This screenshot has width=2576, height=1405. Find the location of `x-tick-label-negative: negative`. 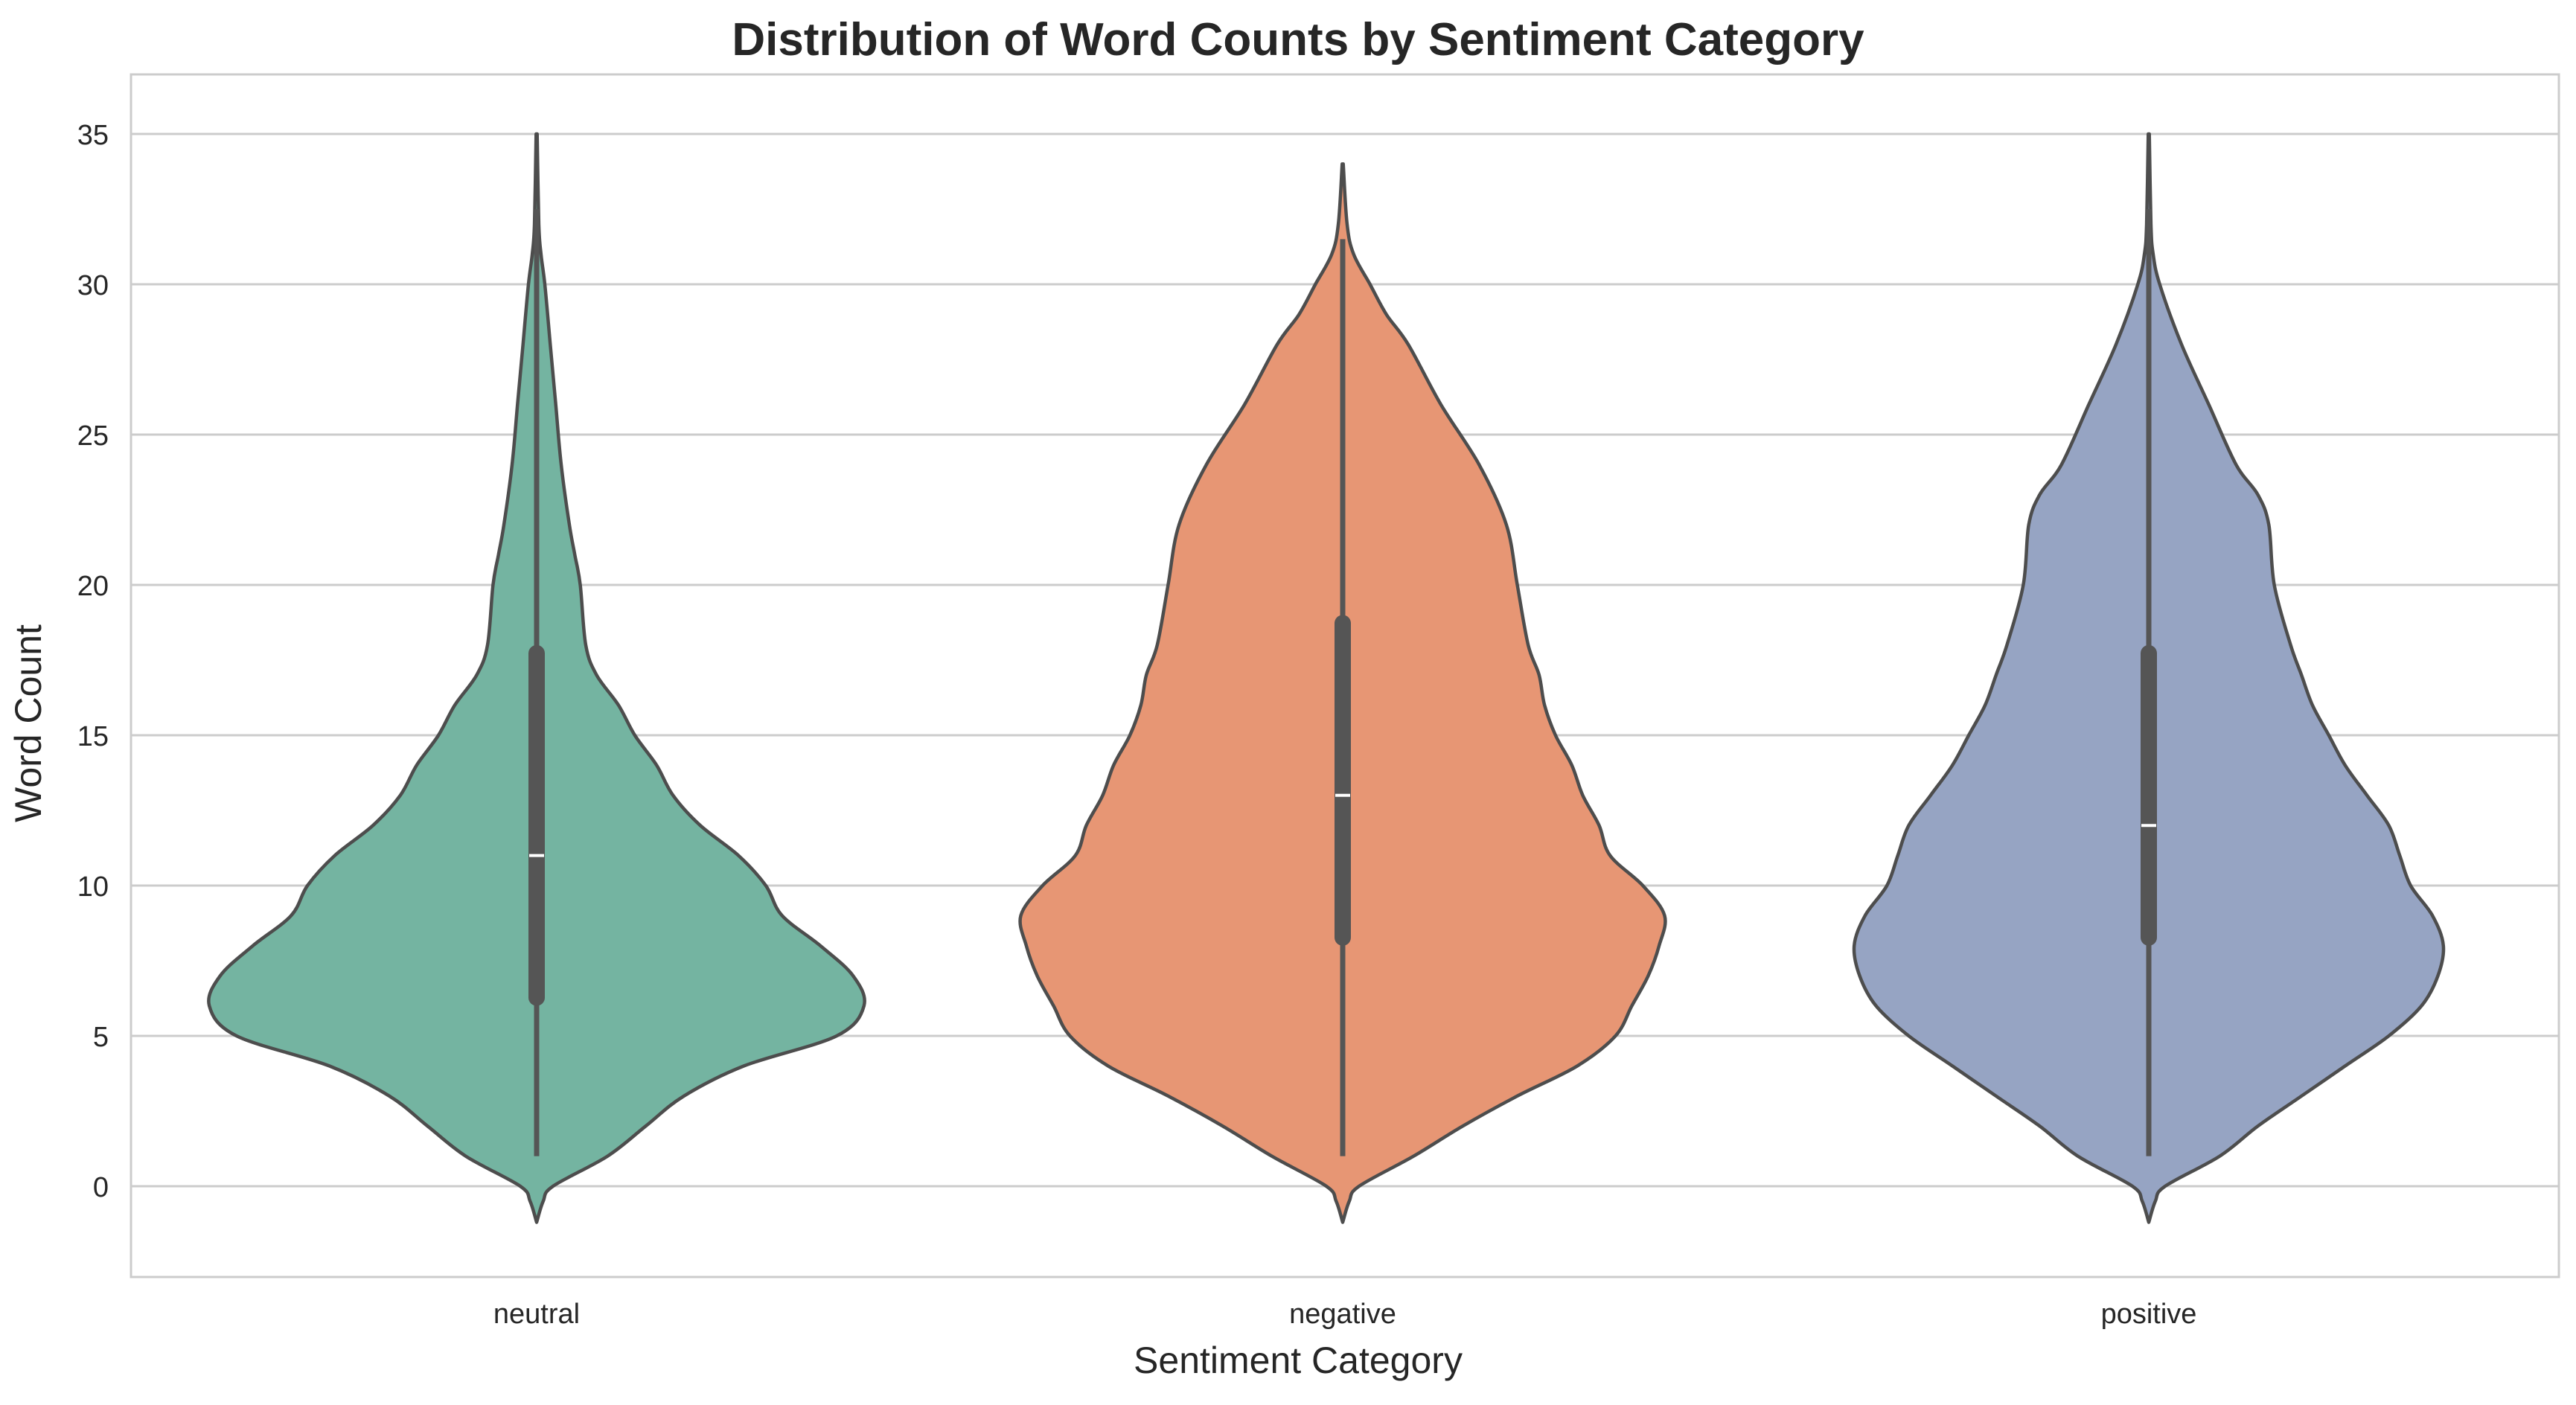

x-tick-label-negative: negative is located at coordinates (1342, 1315).